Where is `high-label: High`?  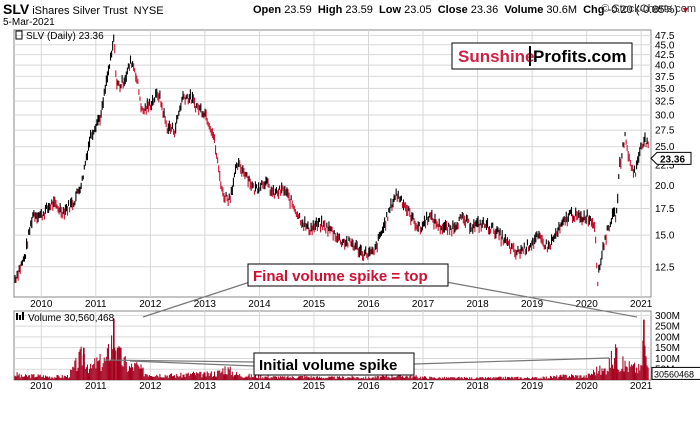
high-label: High is located at coordinates (330, 10).